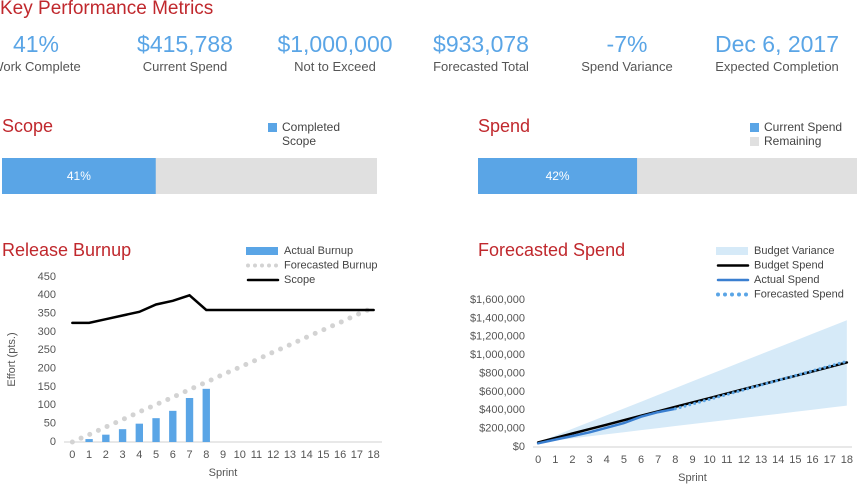 The width and height of the screenshot is (860, 486). I want to click on chart-title: Scope, so click(27, 126).